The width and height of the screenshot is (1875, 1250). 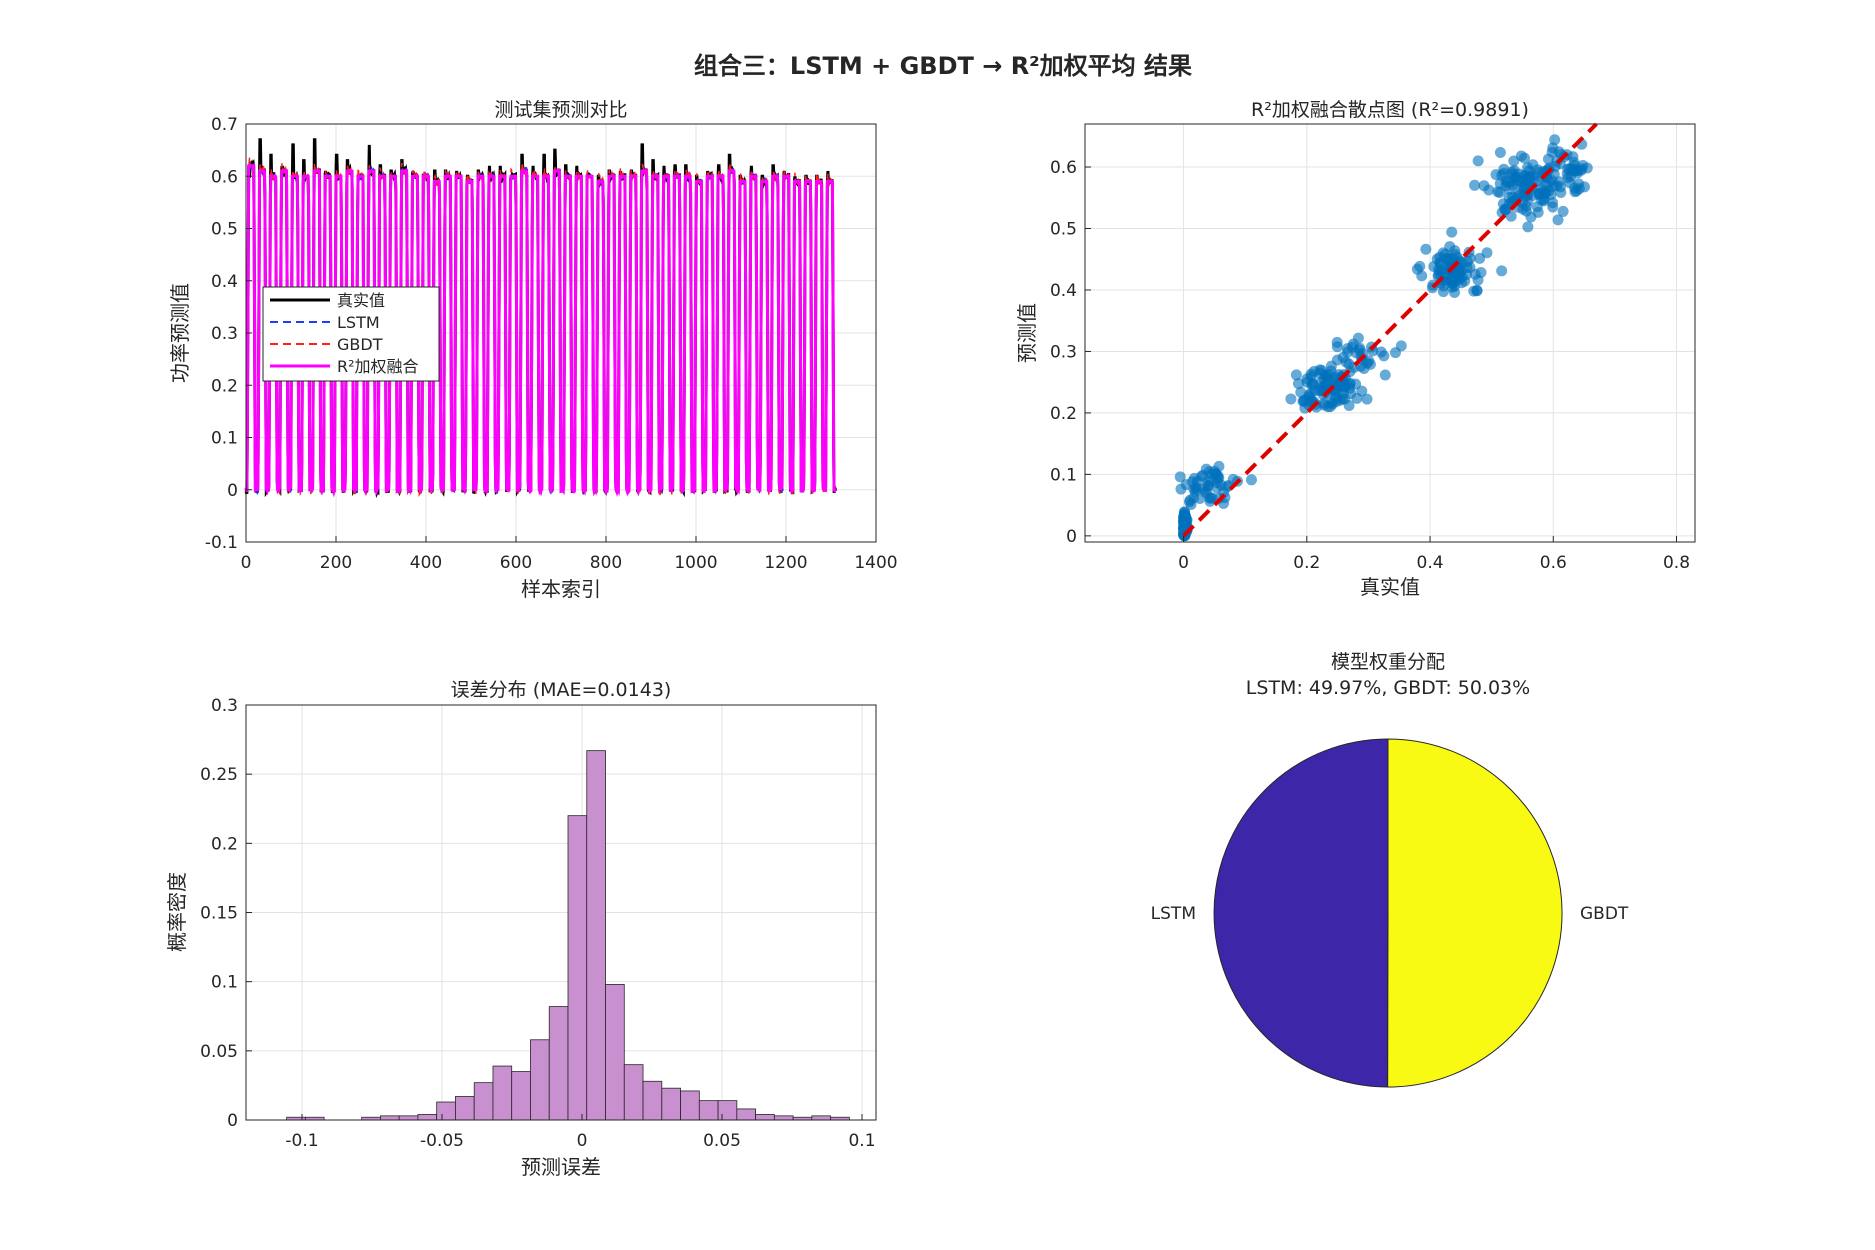 What do you see at coordinates (561, 589) in the screenshot?
I see `p1-xlabel: 样本索引` at bounding box center [561, 589].